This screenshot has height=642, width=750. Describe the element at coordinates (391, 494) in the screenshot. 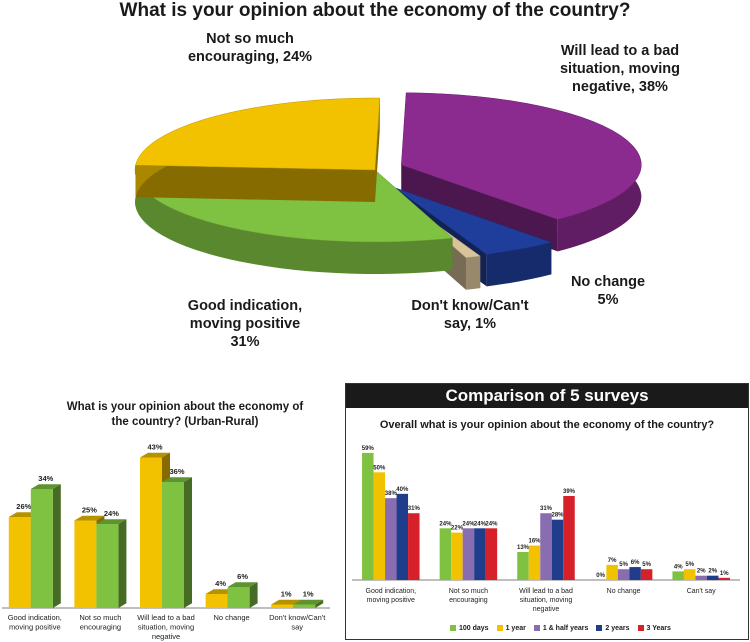

I see `bar-value-label: 38%` at that location.